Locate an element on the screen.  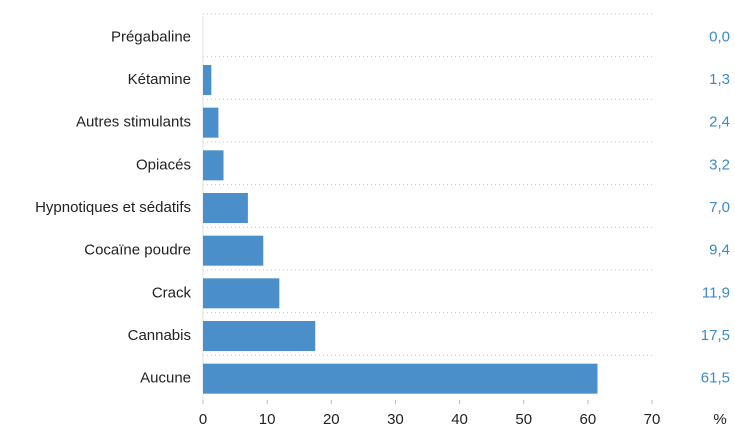
value-label: 11,9 is located at coordinates (716, 292).